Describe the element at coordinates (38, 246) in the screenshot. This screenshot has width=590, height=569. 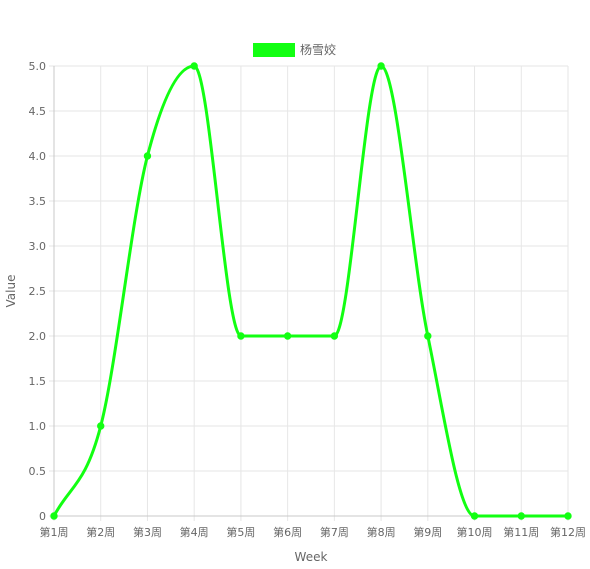
I see `y-tick-label: 3.0` at that location.